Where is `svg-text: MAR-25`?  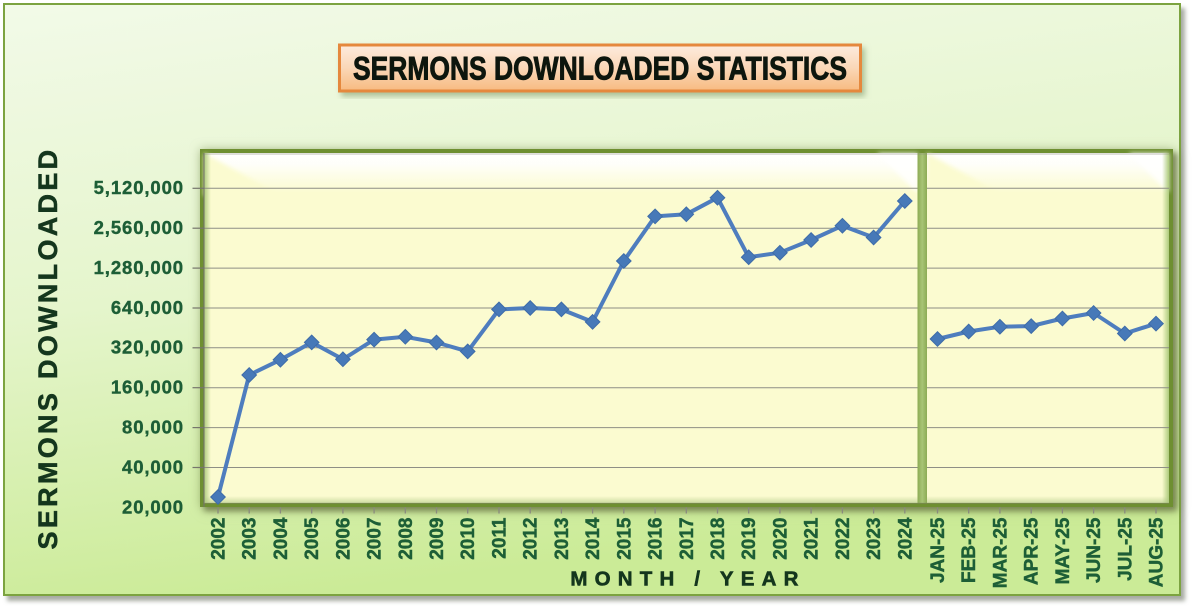 svg-text: MAR-25 is located at coordinates (1000, 552).